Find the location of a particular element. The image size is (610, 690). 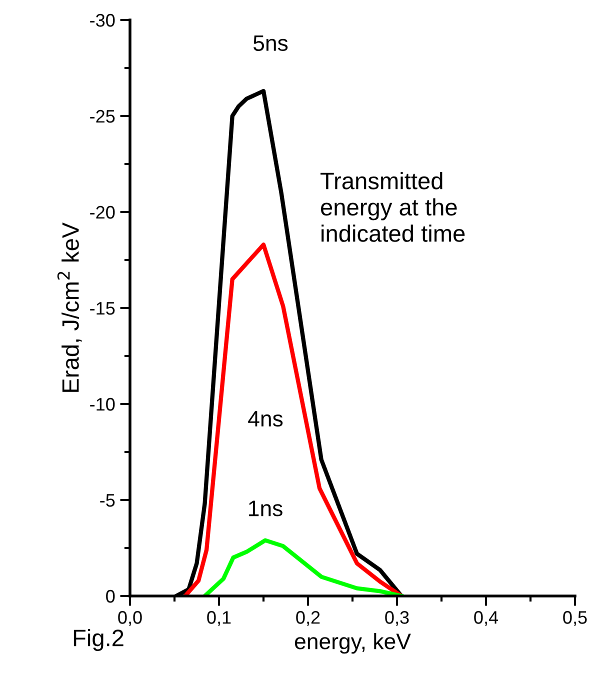

y-tick-label: 0 is located at coordinates (110, 596).